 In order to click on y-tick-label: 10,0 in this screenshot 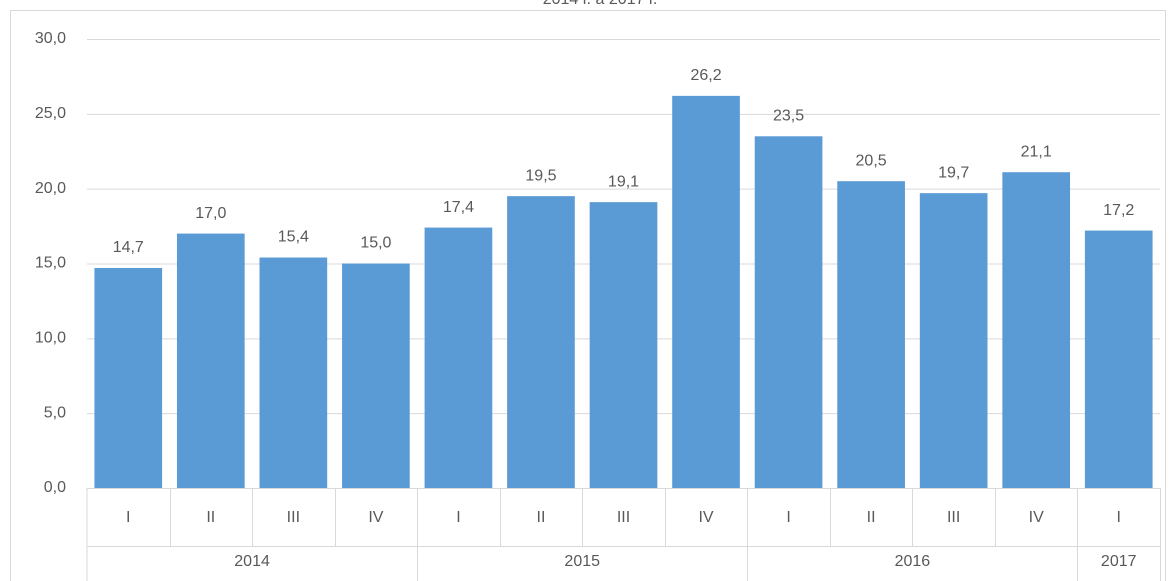, I will do `click(50, 338)`.